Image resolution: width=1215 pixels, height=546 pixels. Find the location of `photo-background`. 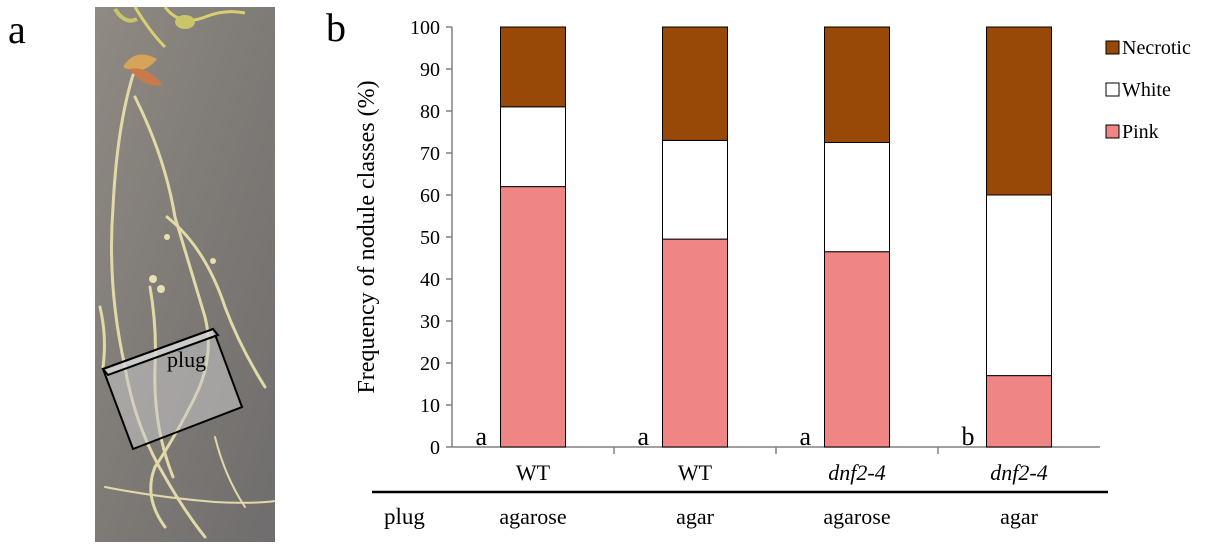

photo-background is located at coordinates (185, 274).